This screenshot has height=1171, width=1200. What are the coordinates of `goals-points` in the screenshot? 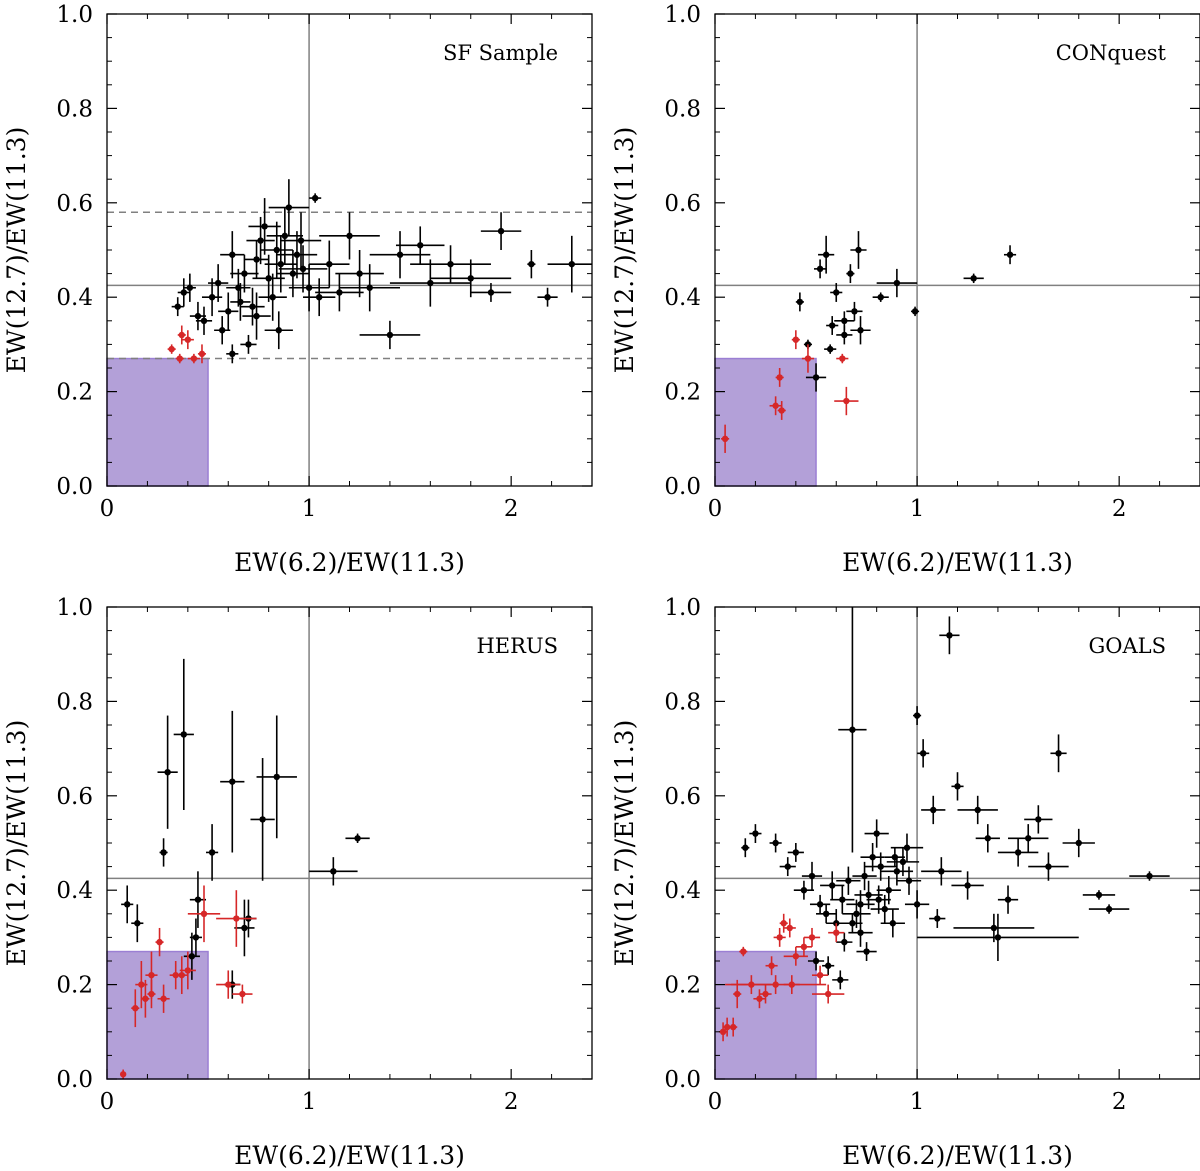 It's located at (944, 824).